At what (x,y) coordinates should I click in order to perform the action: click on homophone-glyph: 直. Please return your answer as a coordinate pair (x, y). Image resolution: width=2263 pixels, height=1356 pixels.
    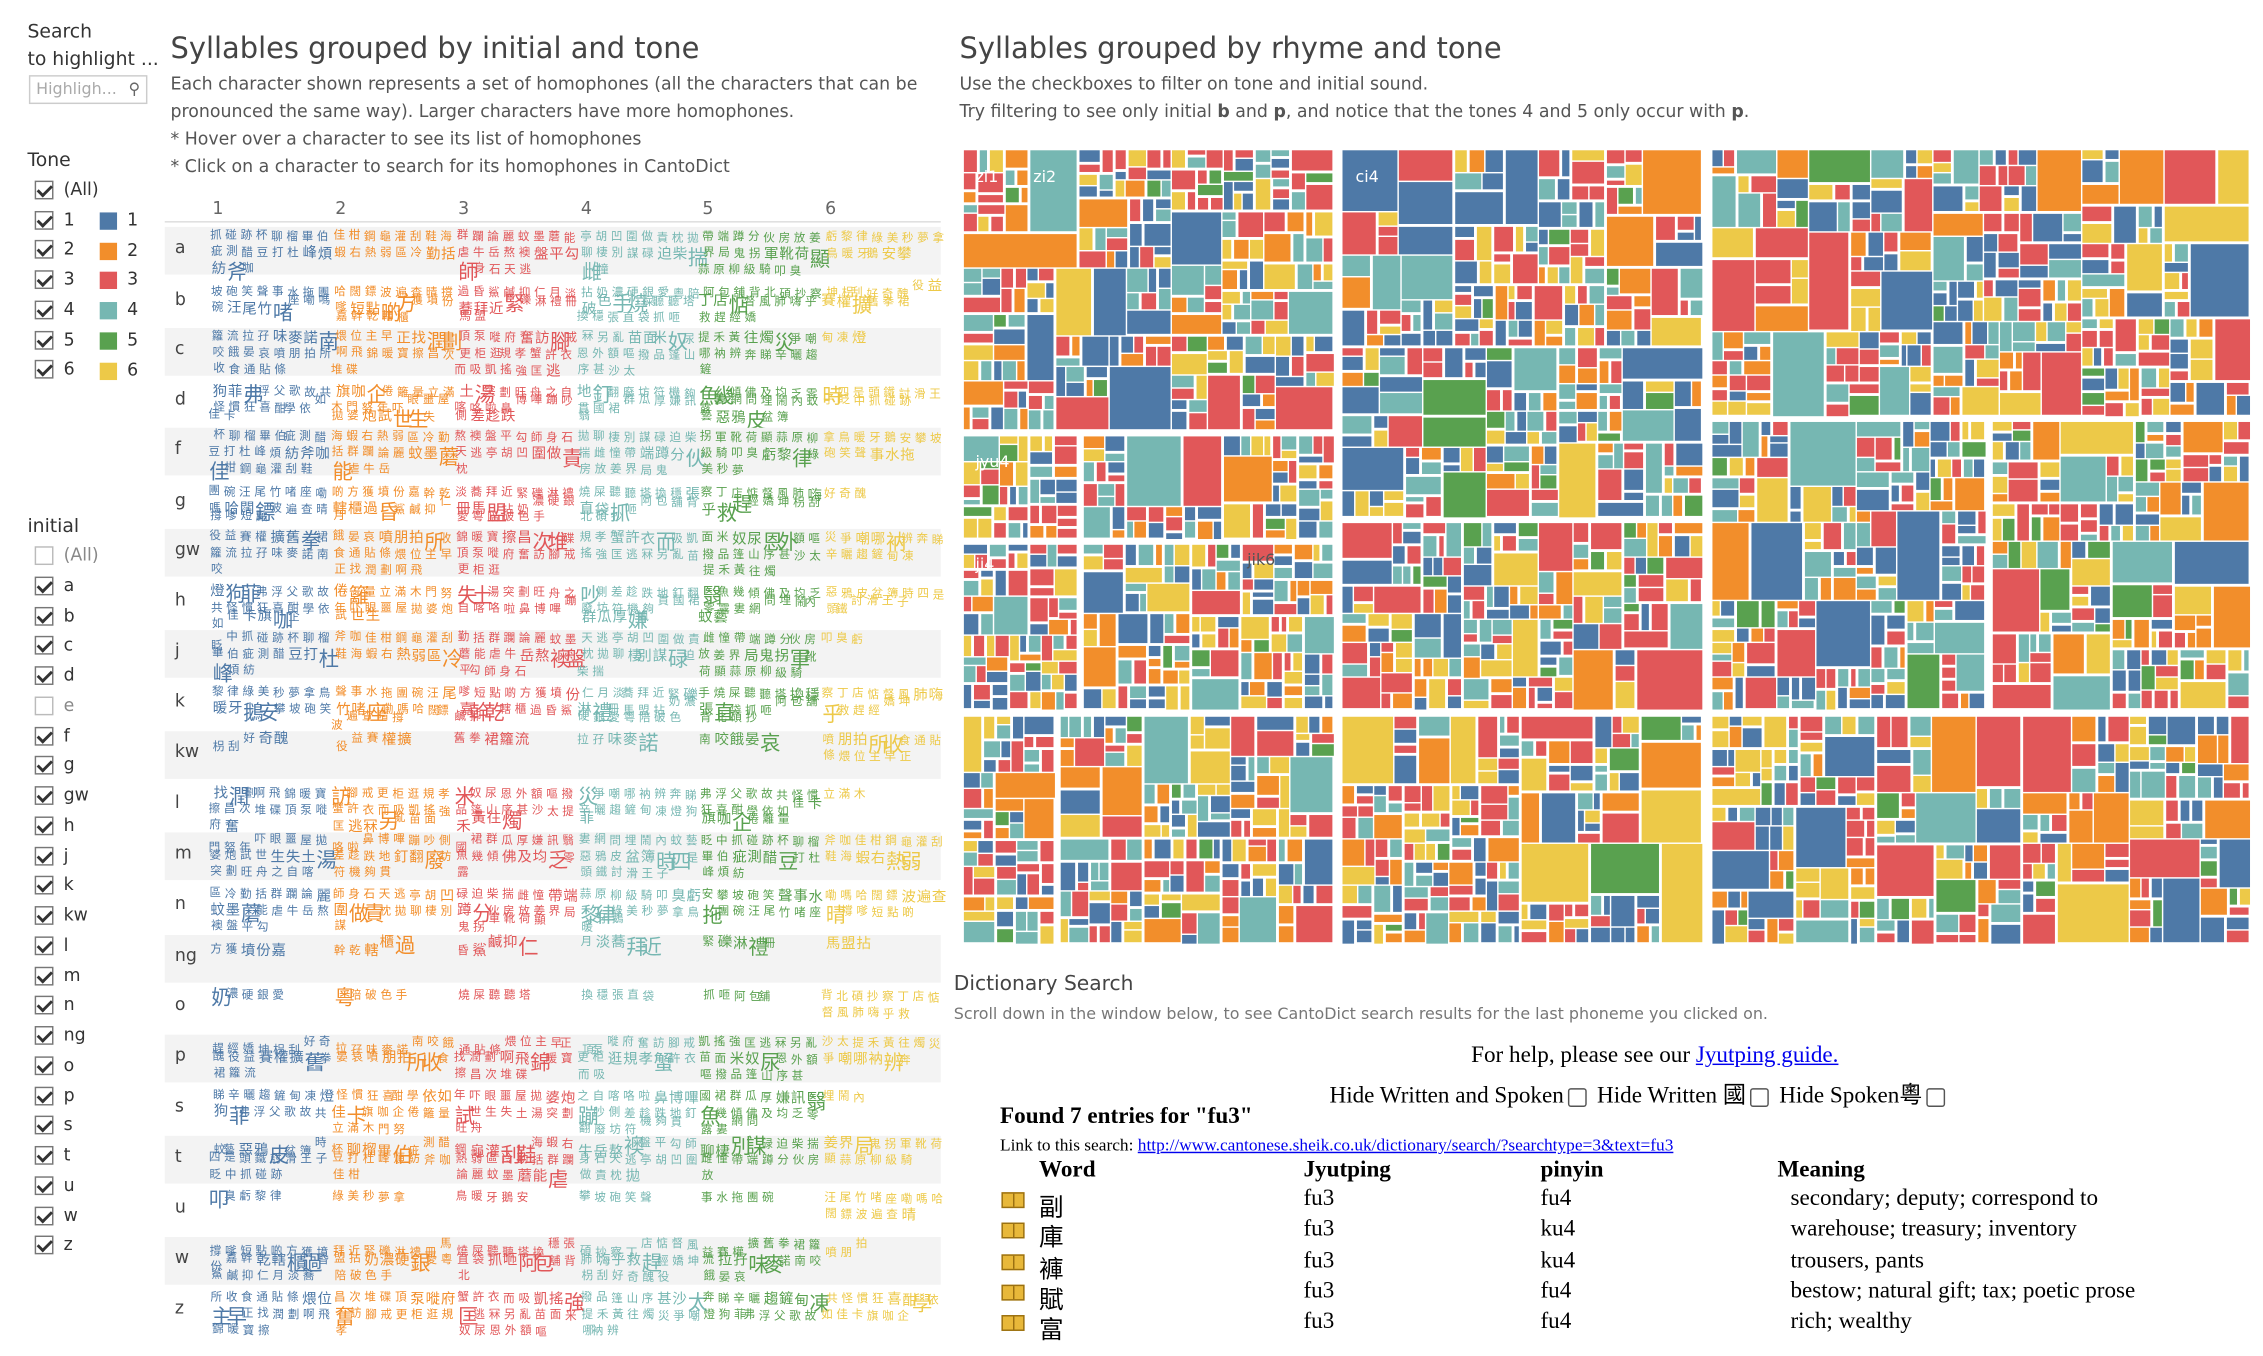
    Looking at the image, I should click on (629, 317).